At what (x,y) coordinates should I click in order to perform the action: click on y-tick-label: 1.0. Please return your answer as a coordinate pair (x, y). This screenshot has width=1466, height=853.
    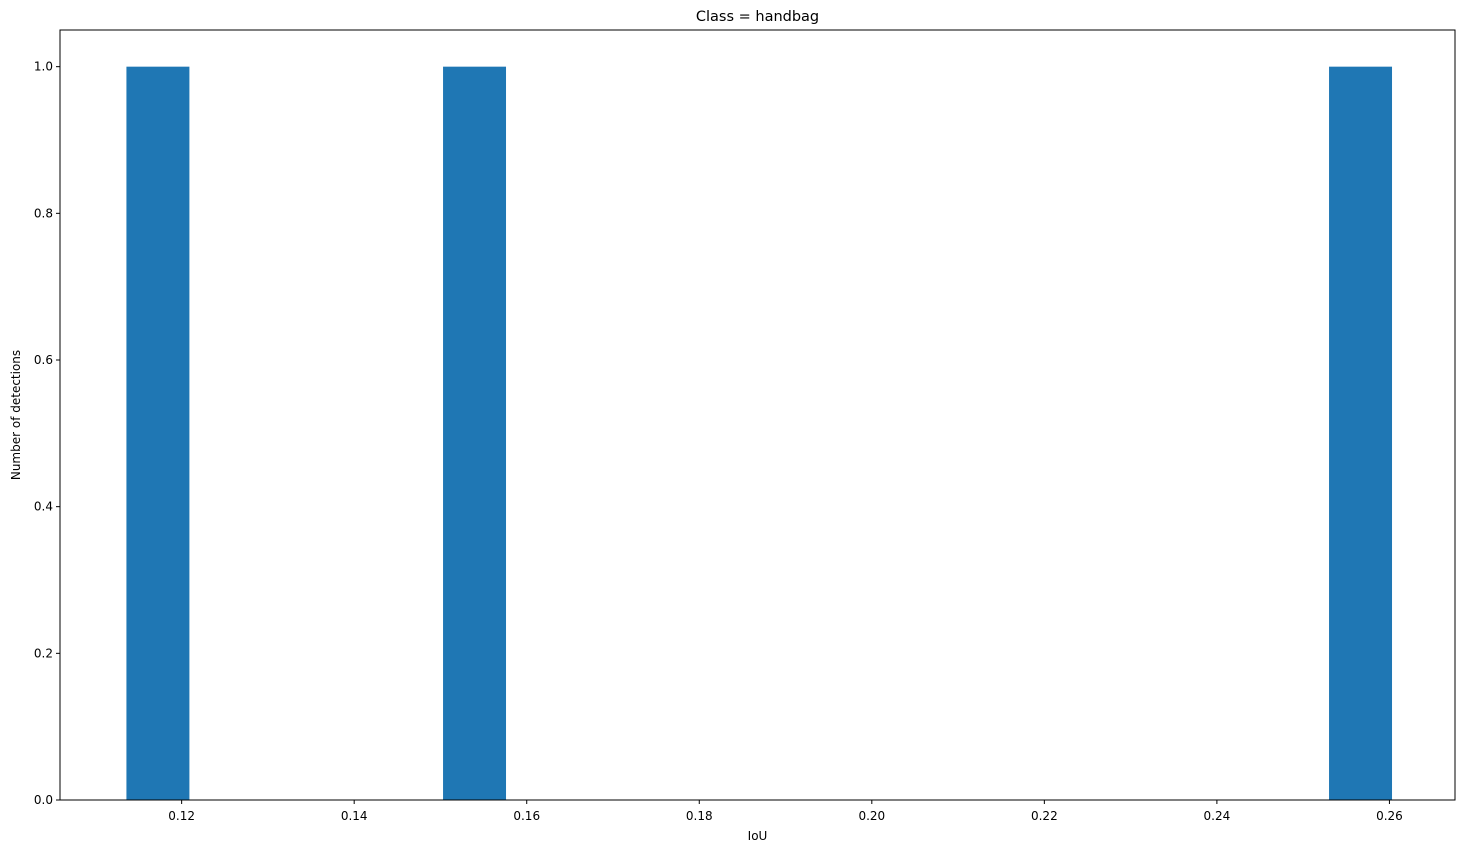
    Looking at the image, I should click on (43, 67).